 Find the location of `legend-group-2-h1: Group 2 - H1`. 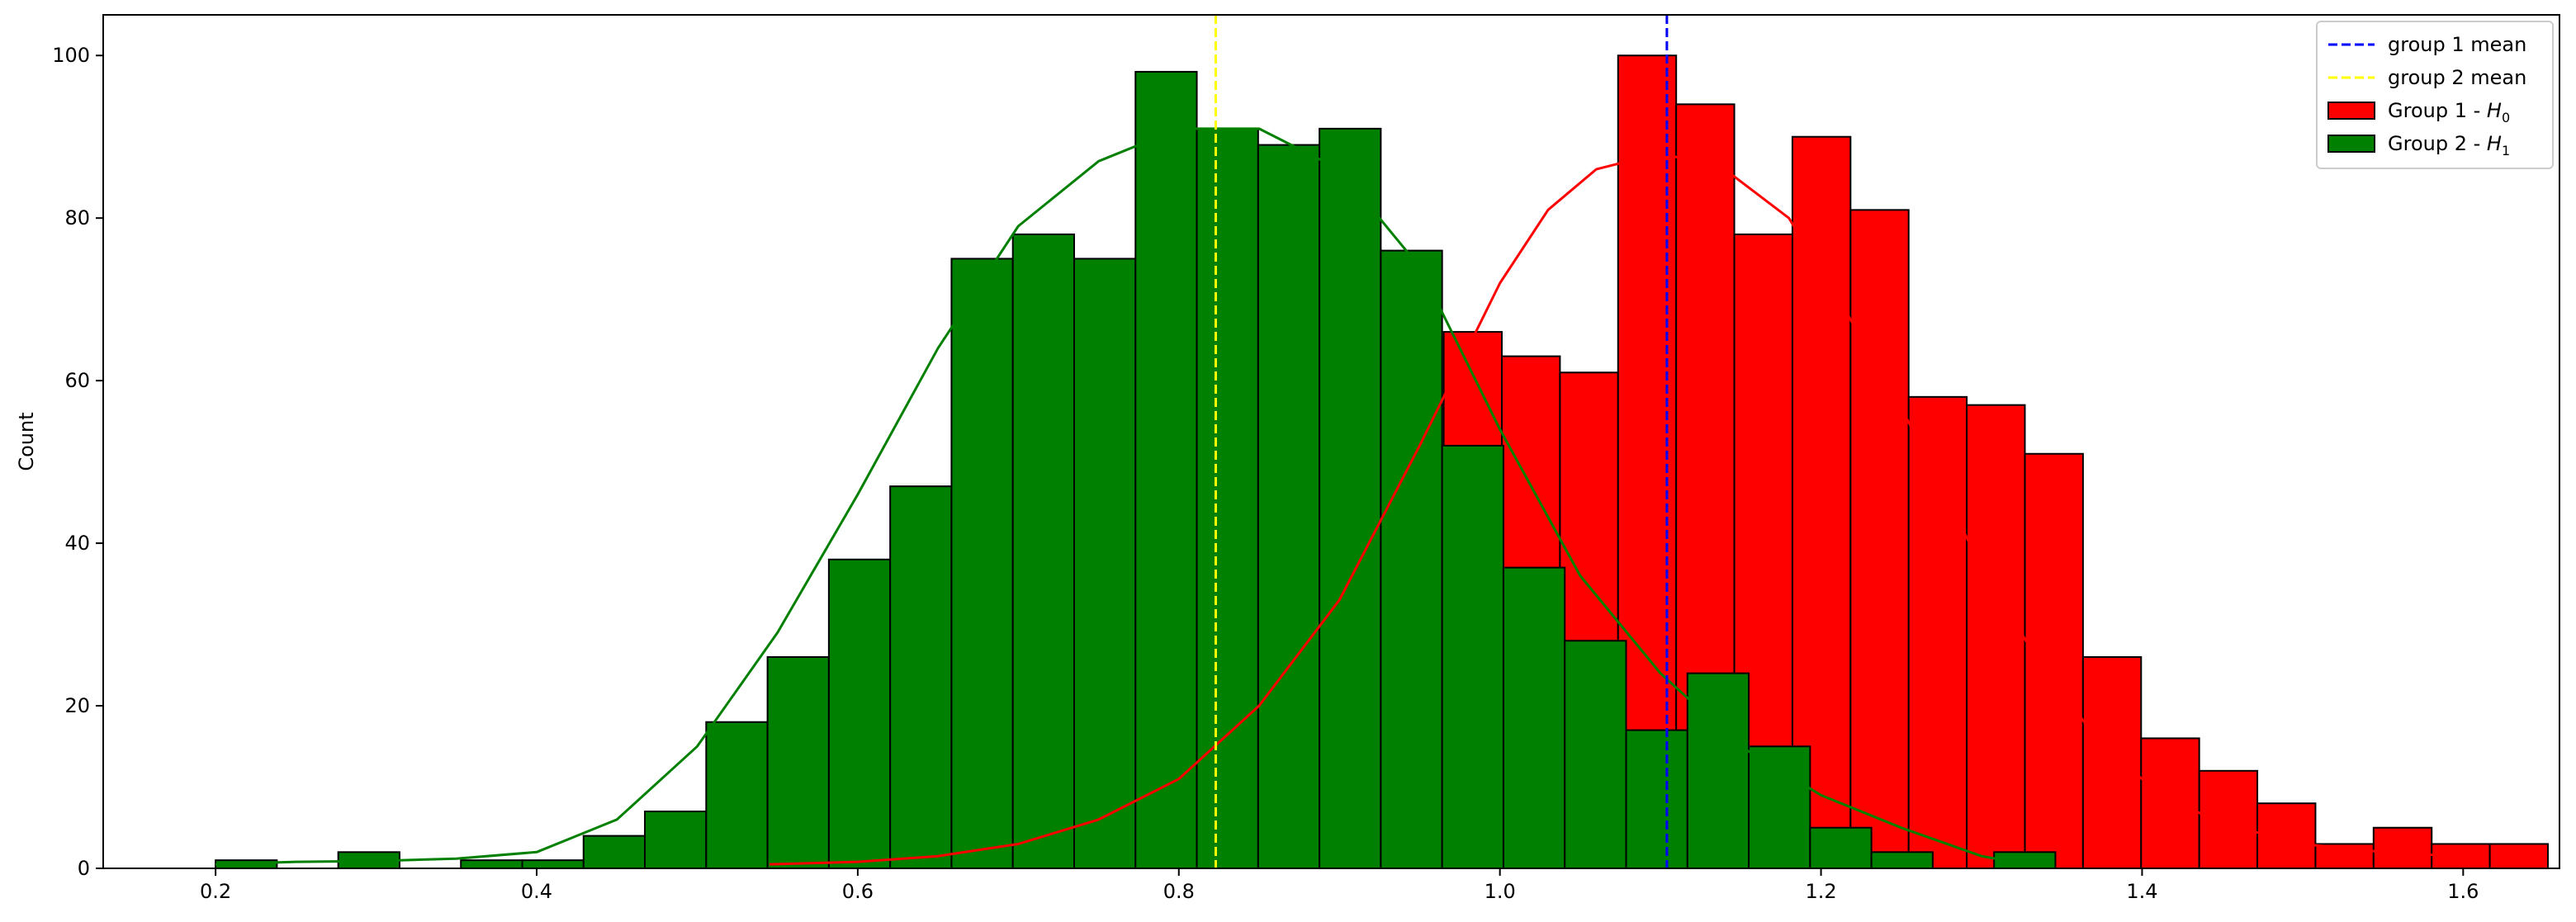

legend-group-2-h1: Group 2 - H1 is located at coordinates (2418, 145).